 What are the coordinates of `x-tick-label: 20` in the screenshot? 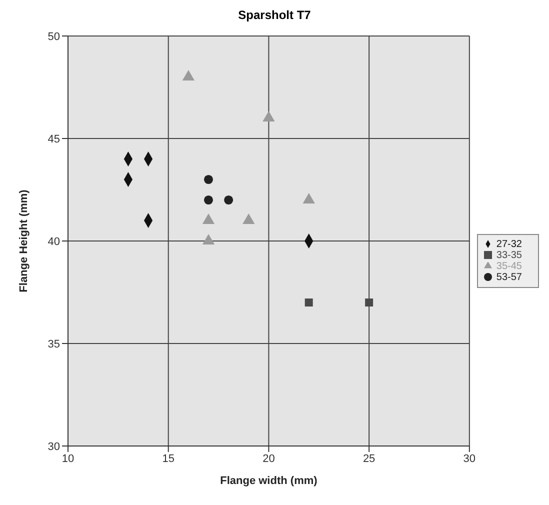 It's located at (268, 458).